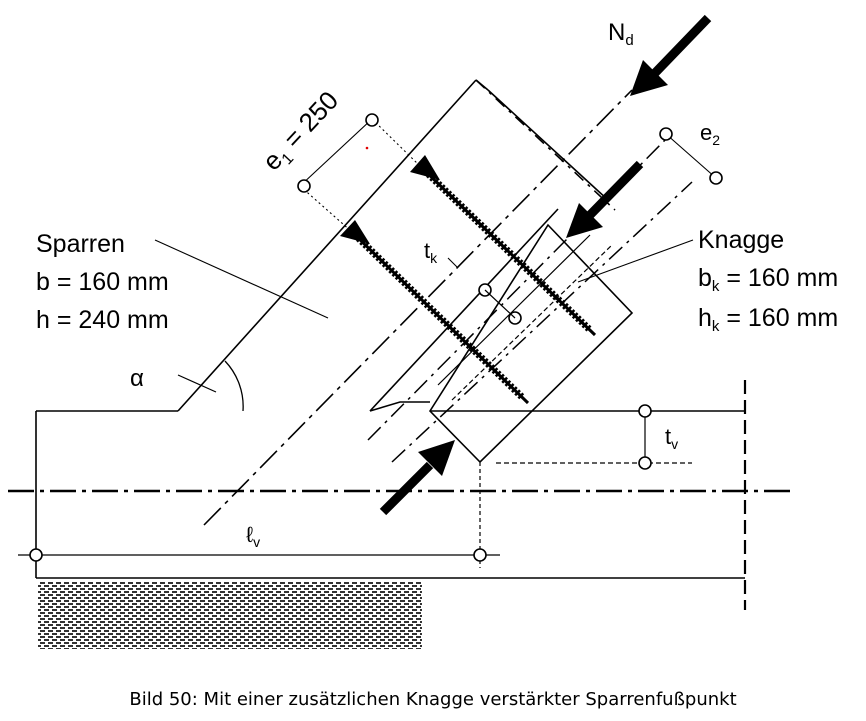 The image size is (866, 721). What do you see at coordinates (102, 320) in the screenshot?
I see `sparren-h: h = 240 mm` at bounding box center [102, 320].